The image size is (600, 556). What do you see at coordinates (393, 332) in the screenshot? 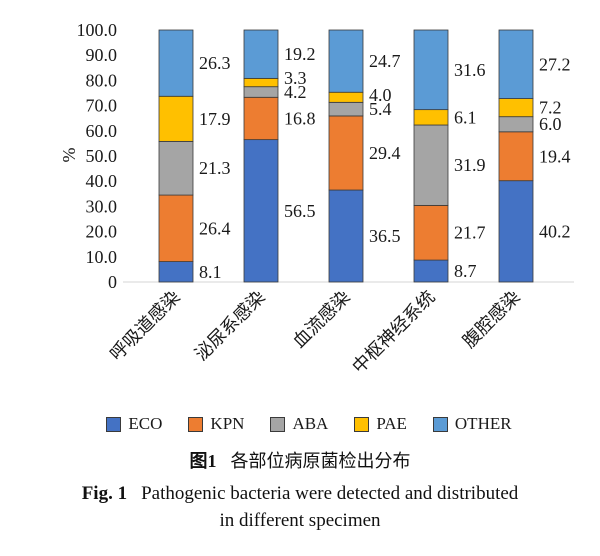
I see `x-tick-label: 中枢神经系统` at bounding box center [393, 332].